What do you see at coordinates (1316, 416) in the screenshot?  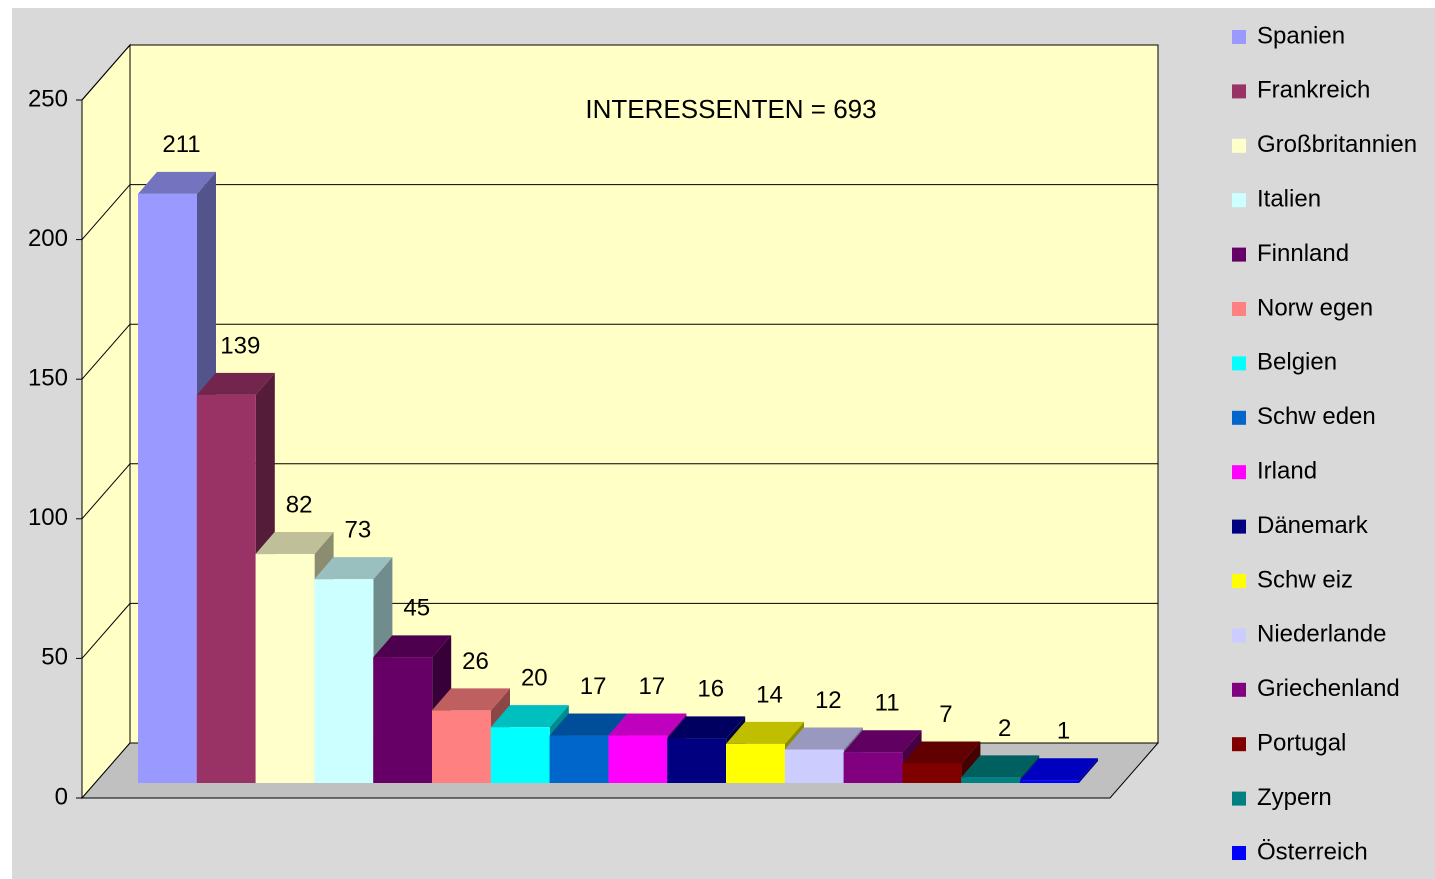 I see `legend-label: Schw eden` at bounding box center [1316, 416].